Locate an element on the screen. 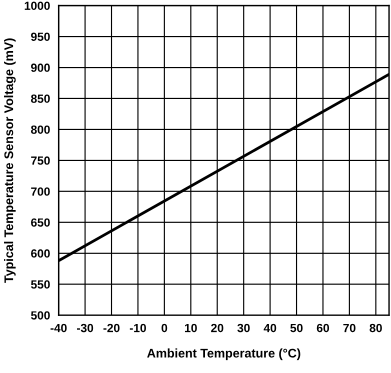 This screenshot has height=373, width=391. x-axis-title: Ambient Temperature (°C) is located at coordinates (223, 354).